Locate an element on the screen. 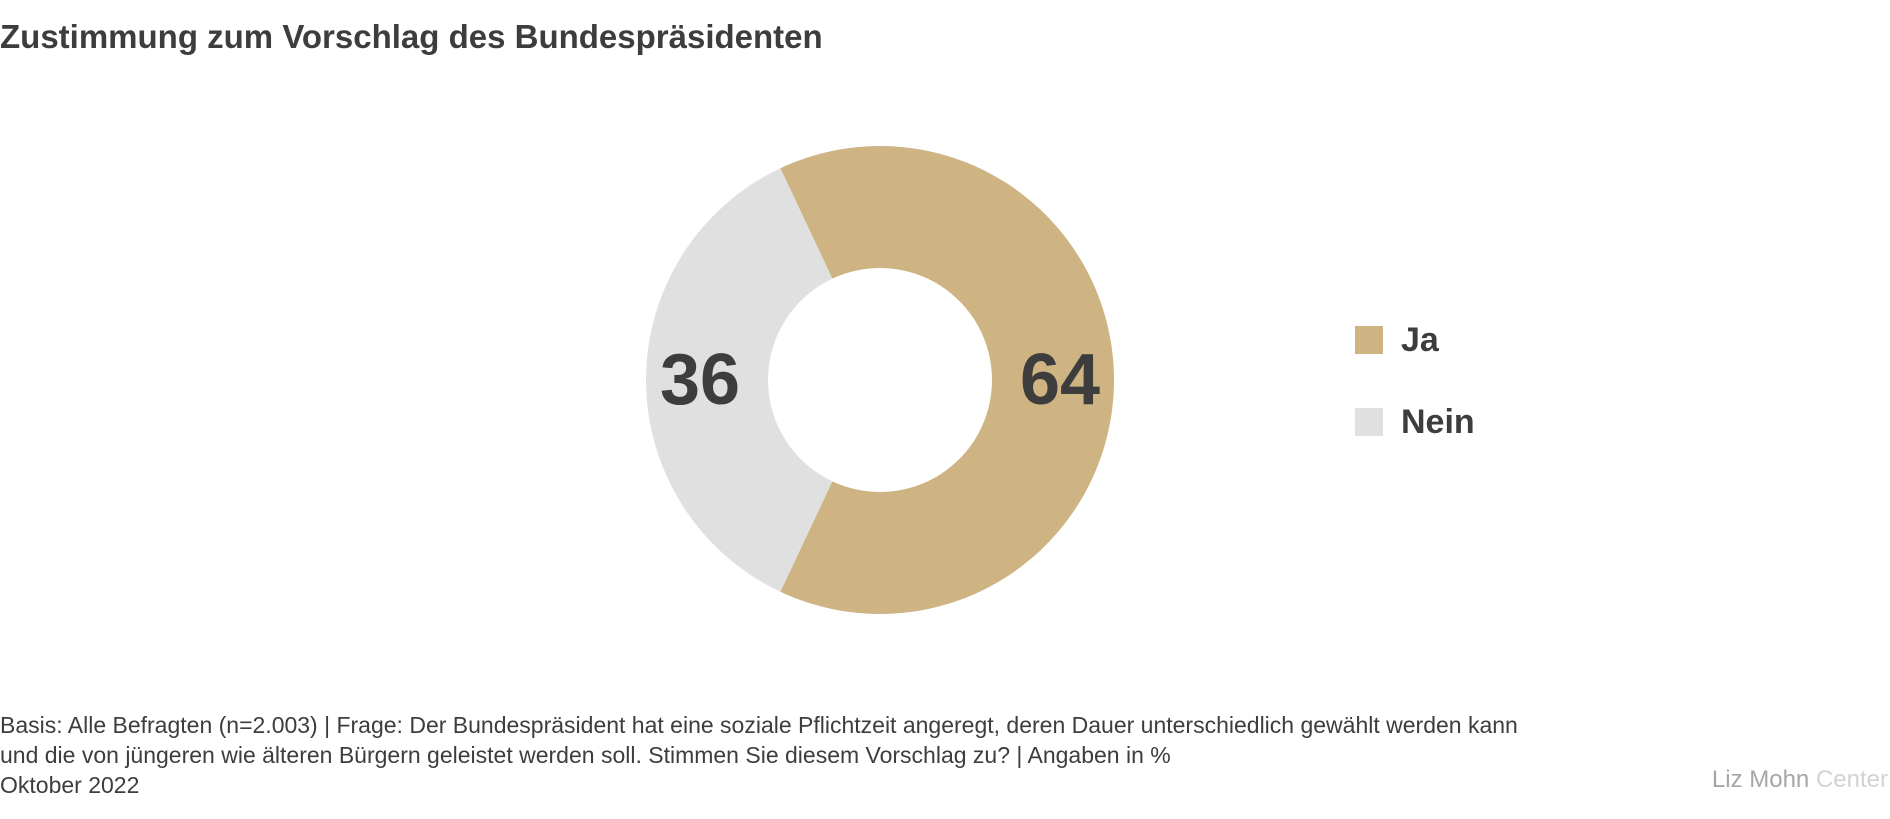 This screenshot has height=819, width=1890. legend-item-nein: Nein is located at coordinates (1415, 422).